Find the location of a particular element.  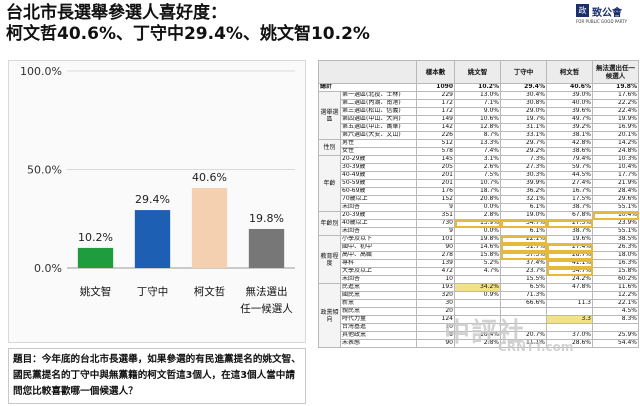

table-row: 第五選區(中正、萬華) 142 12.8% 31.1% 39.2% 16.9% is located at coordinates (479, 127).